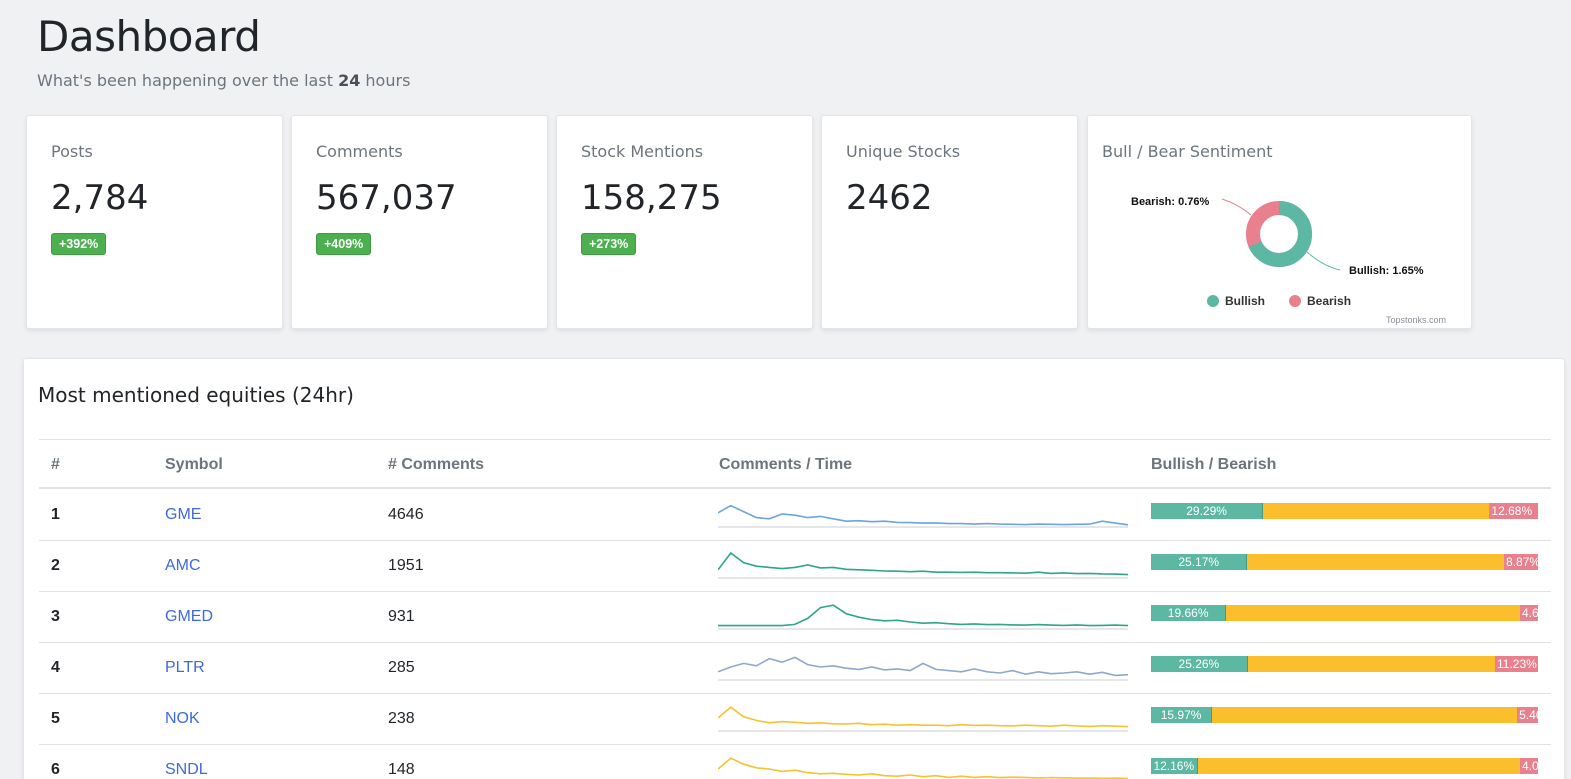 This screenshot has height=779, width=1571. What do you see at coordinates (344, 244) in the screenshot?
I see `comments-change-badge: +409%` at bounding box center [344, 244].